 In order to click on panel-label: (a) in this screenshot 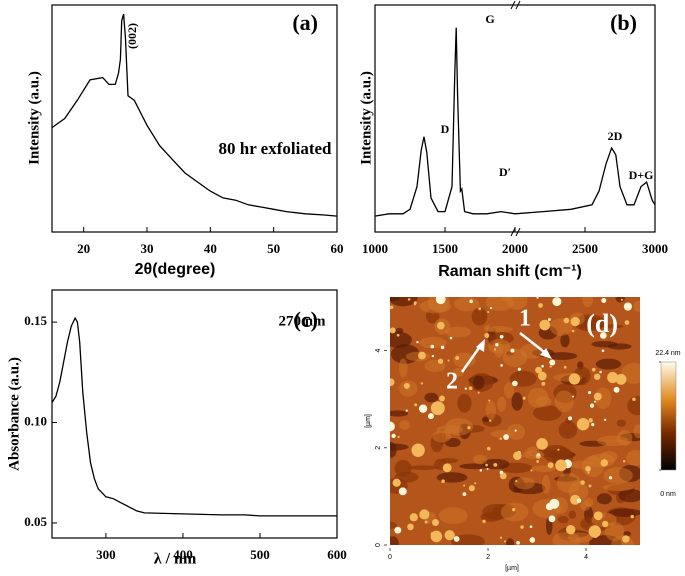, I will do `click(305, 22)`.